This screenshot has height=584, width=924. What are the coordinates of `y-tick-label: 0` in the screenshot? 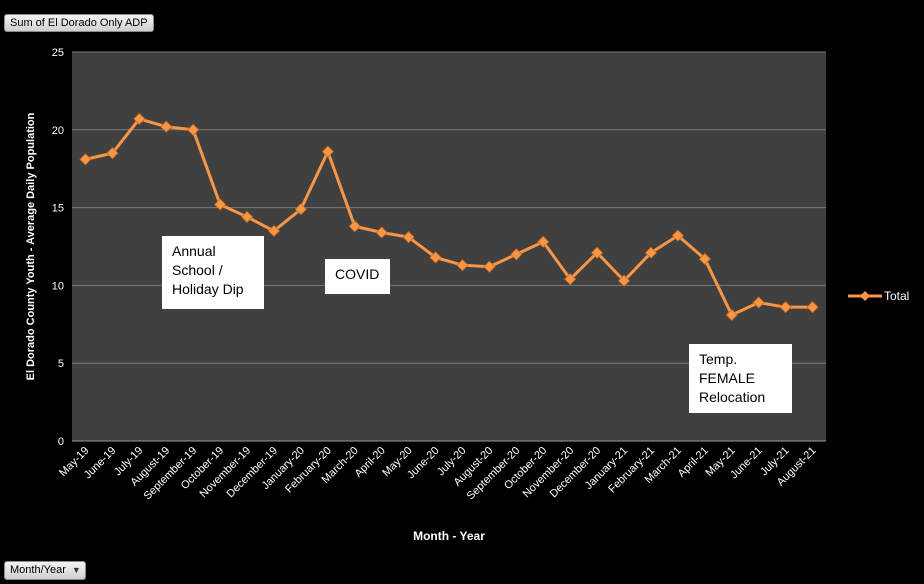 It's located at (61, 442).